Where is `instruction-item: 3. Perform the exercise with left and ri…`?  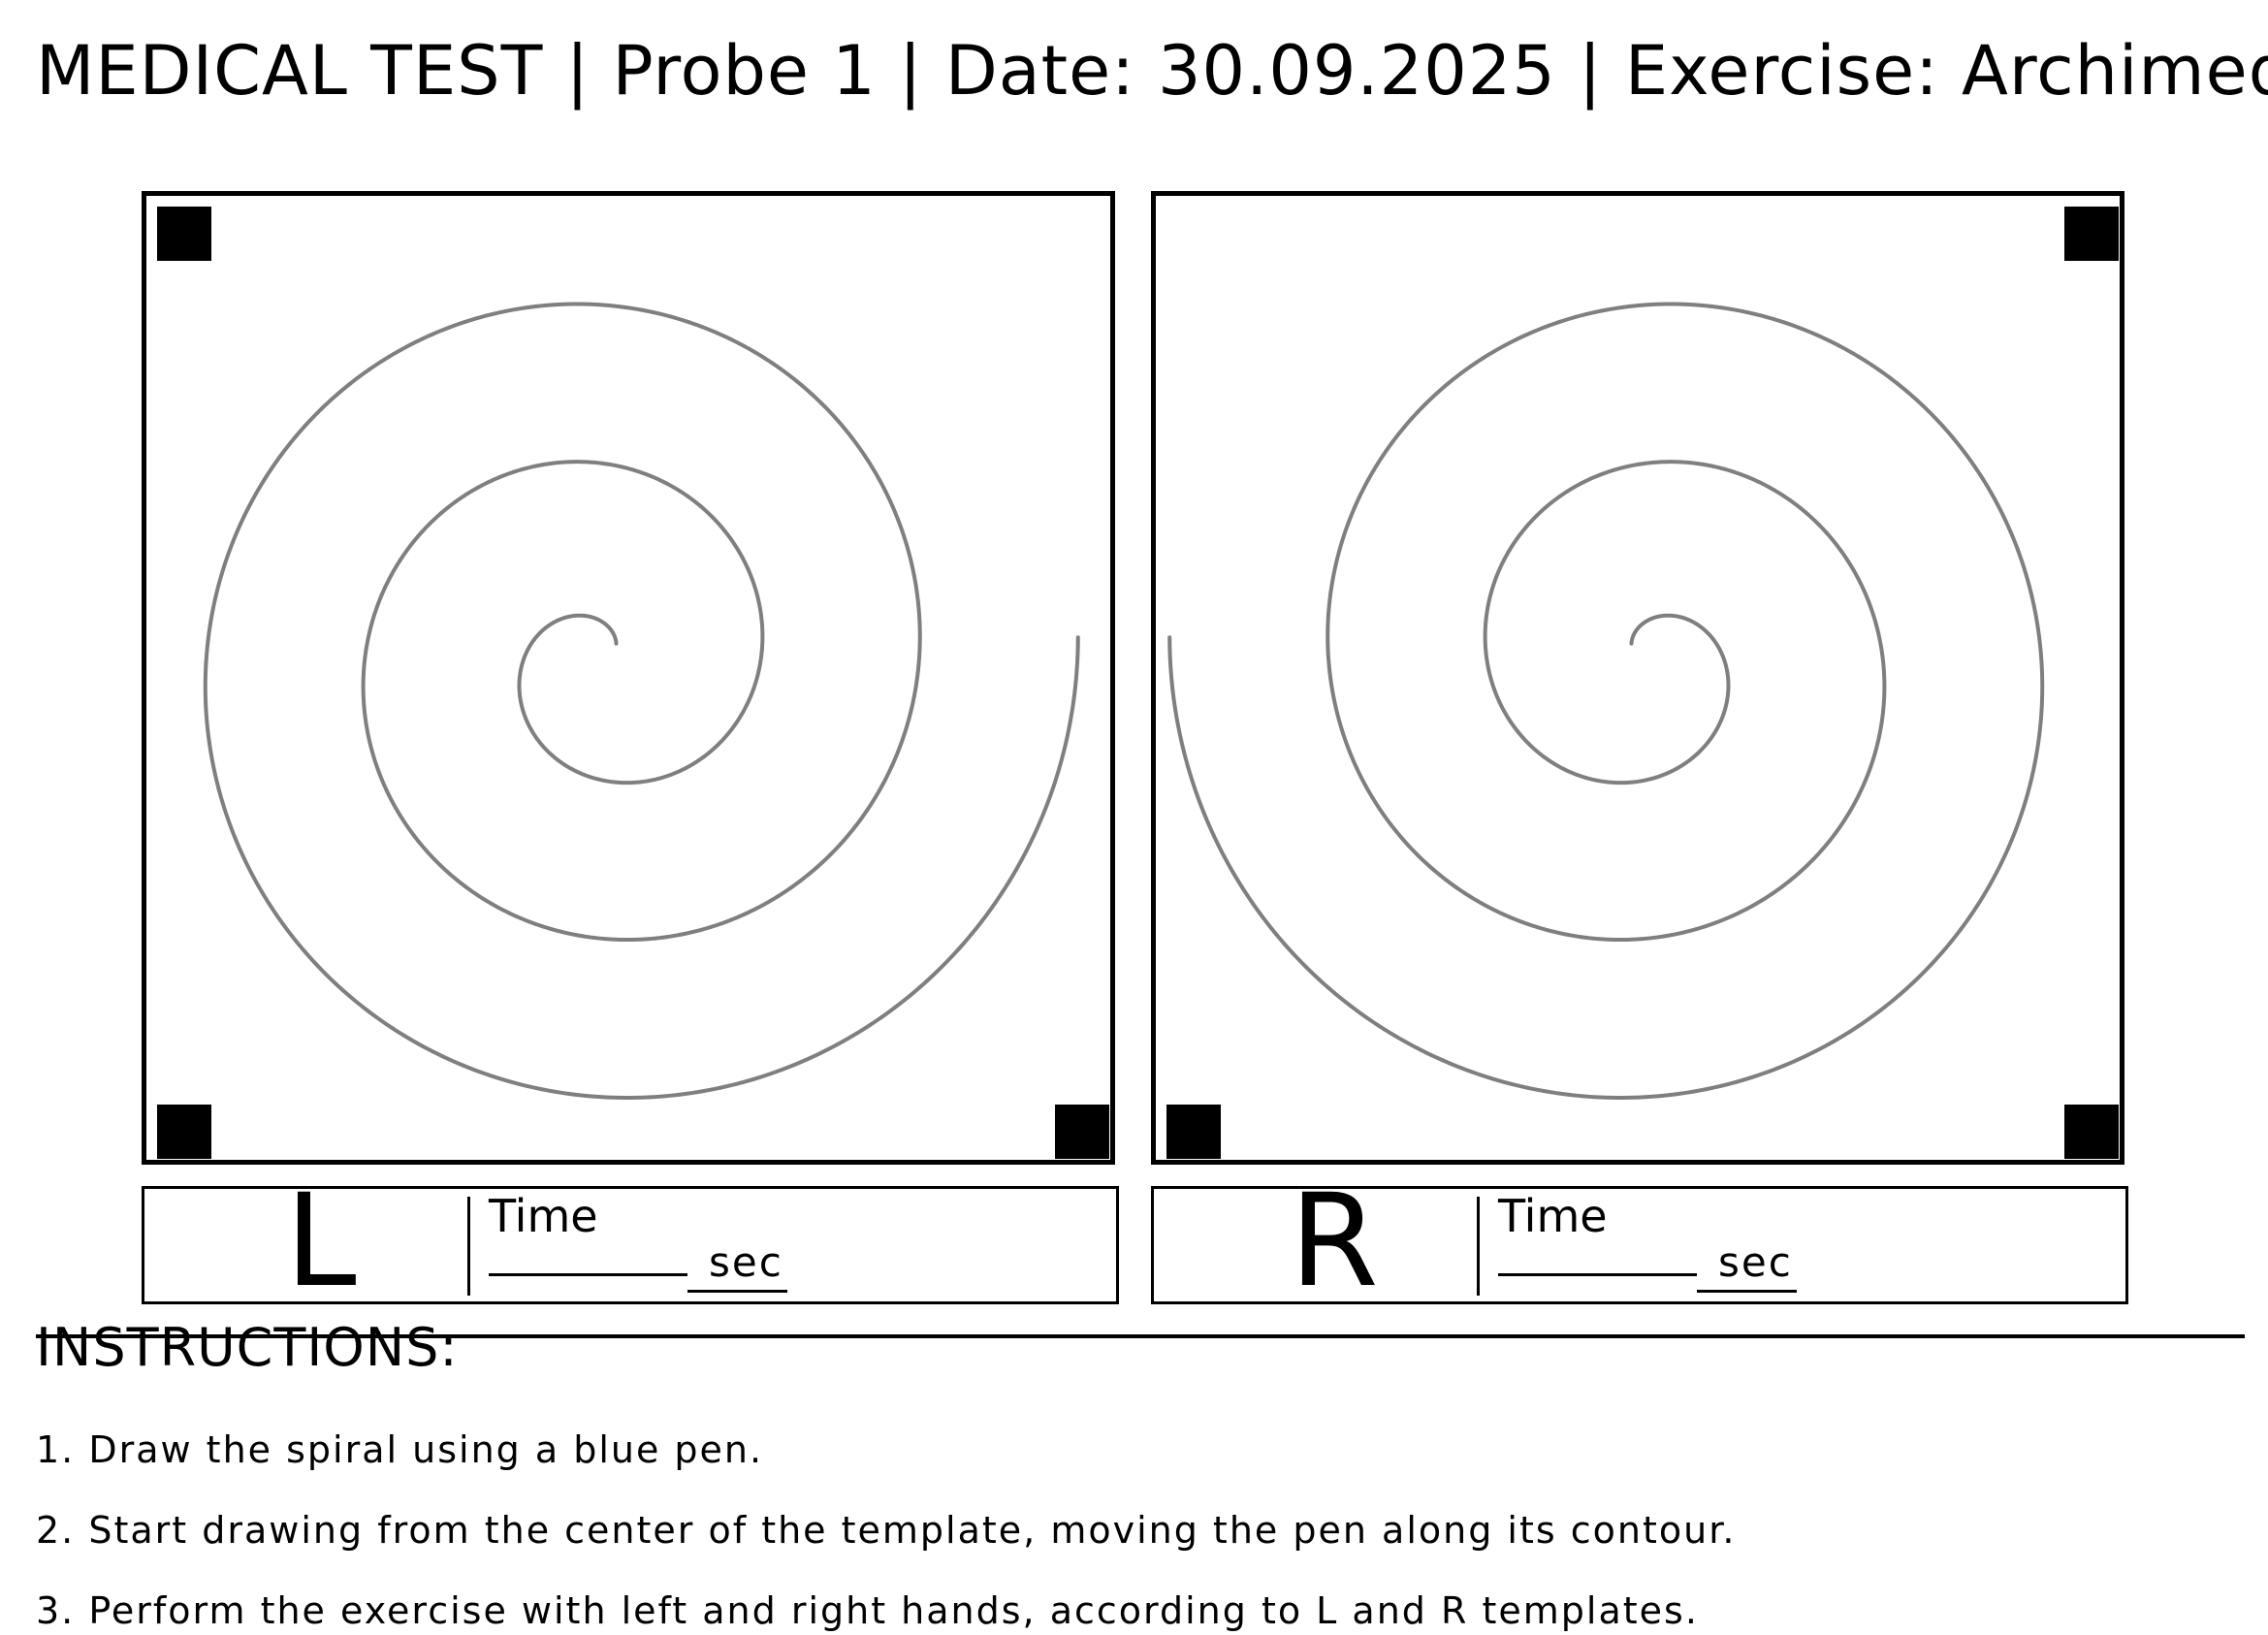 instruction-item: 3. Perform the exercise with left and ri… is located at coordinates (867, 1610).